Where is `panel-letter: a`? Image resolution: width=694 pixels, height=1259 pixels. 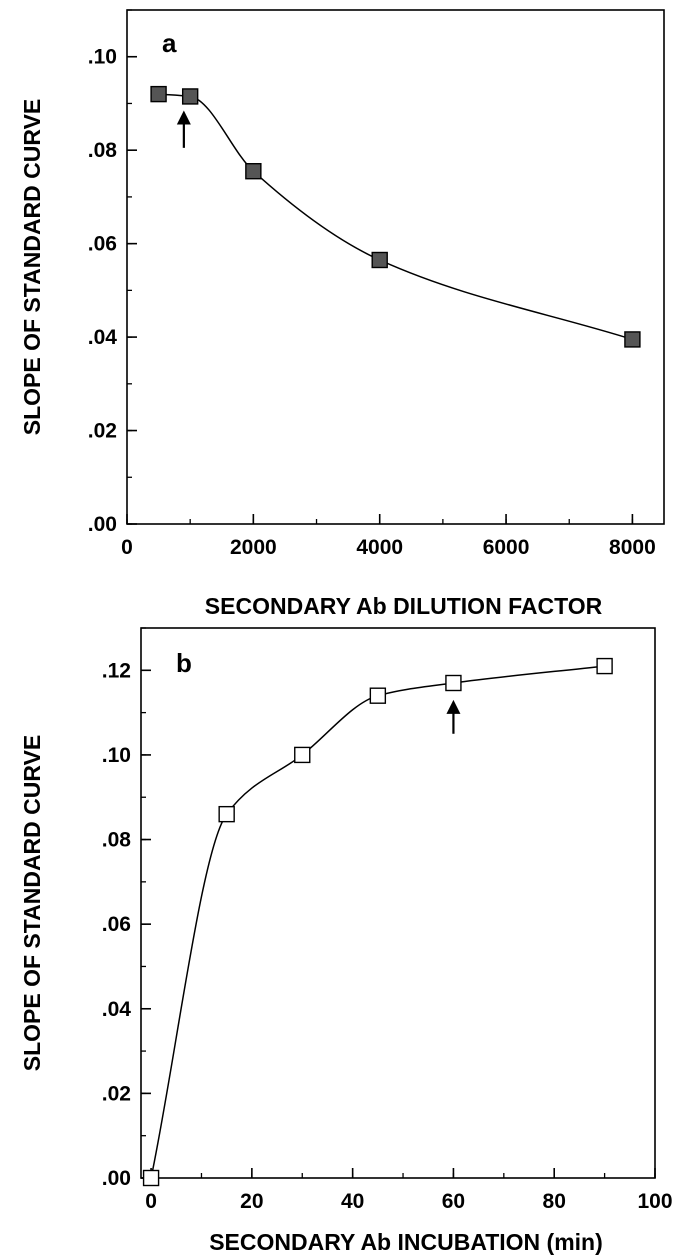
panel-letter: a is located at coordinates (169, 43).